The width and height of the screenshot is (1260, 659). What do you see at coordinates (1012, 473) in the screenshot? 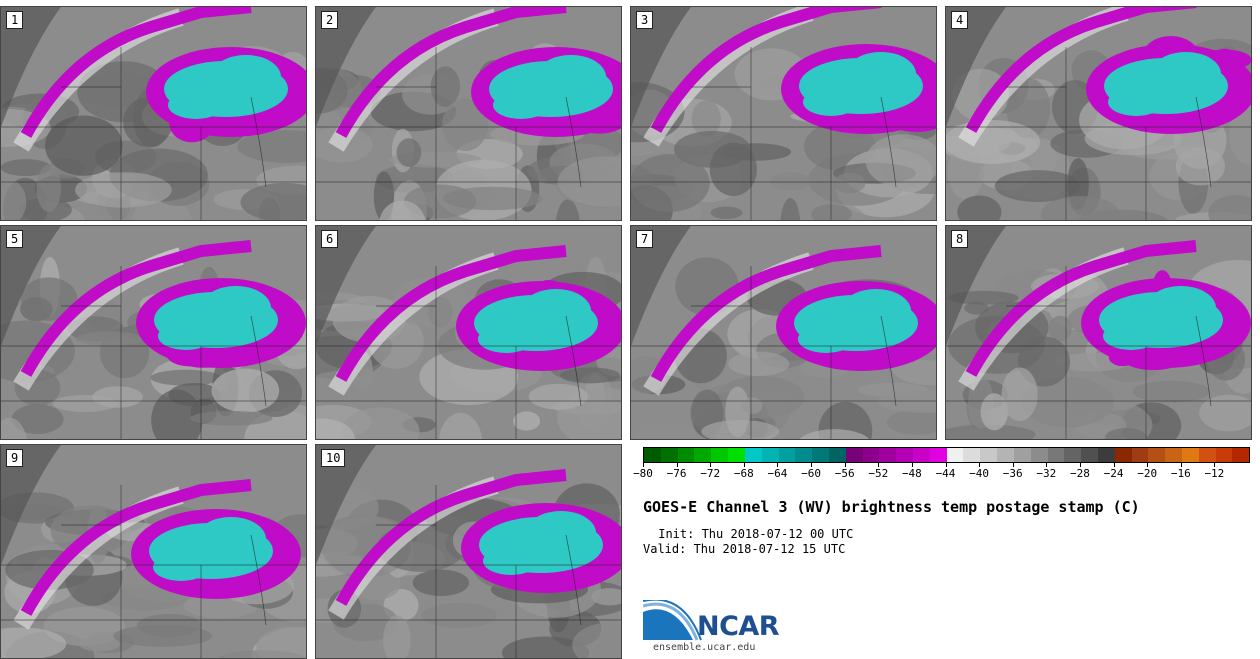
I see `colorbar-tick-label: −36` at bounding box center [1012, 473].